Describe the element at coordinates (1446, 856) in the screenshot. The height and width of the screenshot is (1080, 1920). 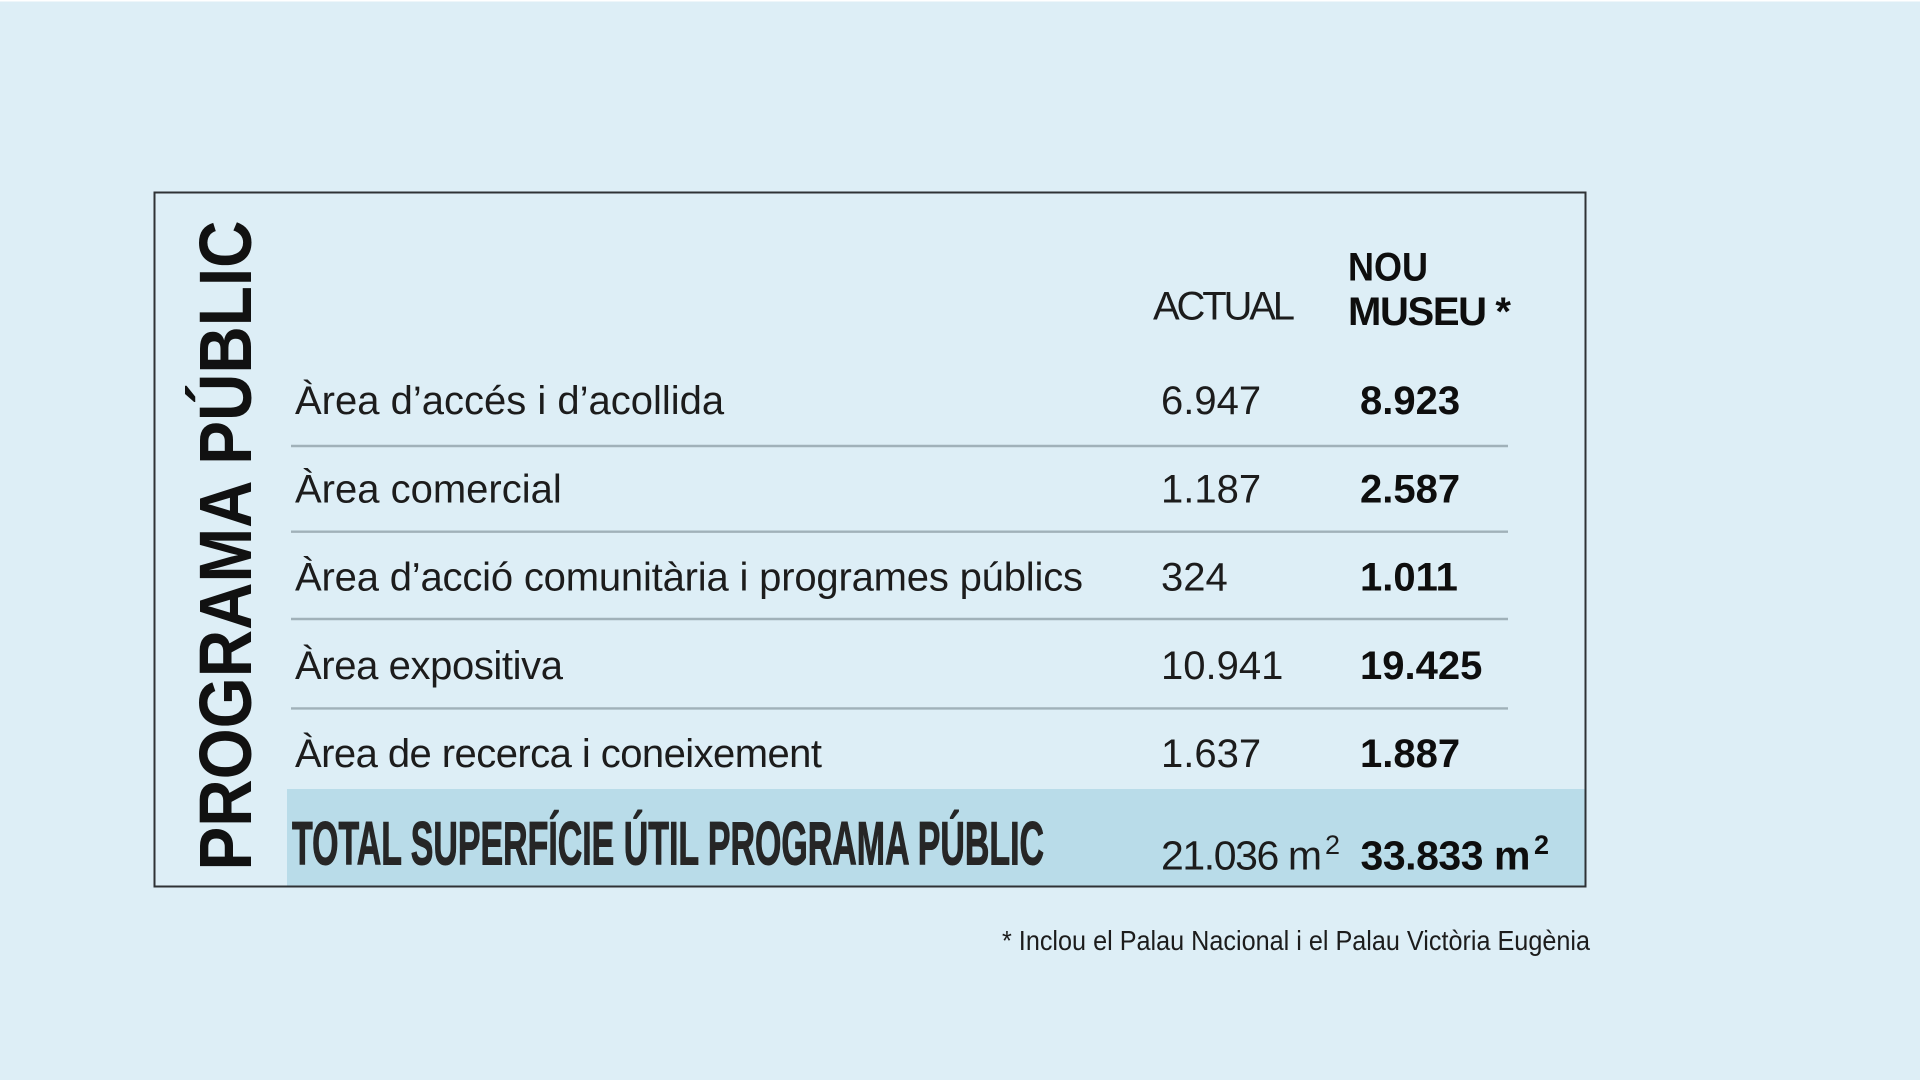
I see `svg-text: 33.833 m` at that location.